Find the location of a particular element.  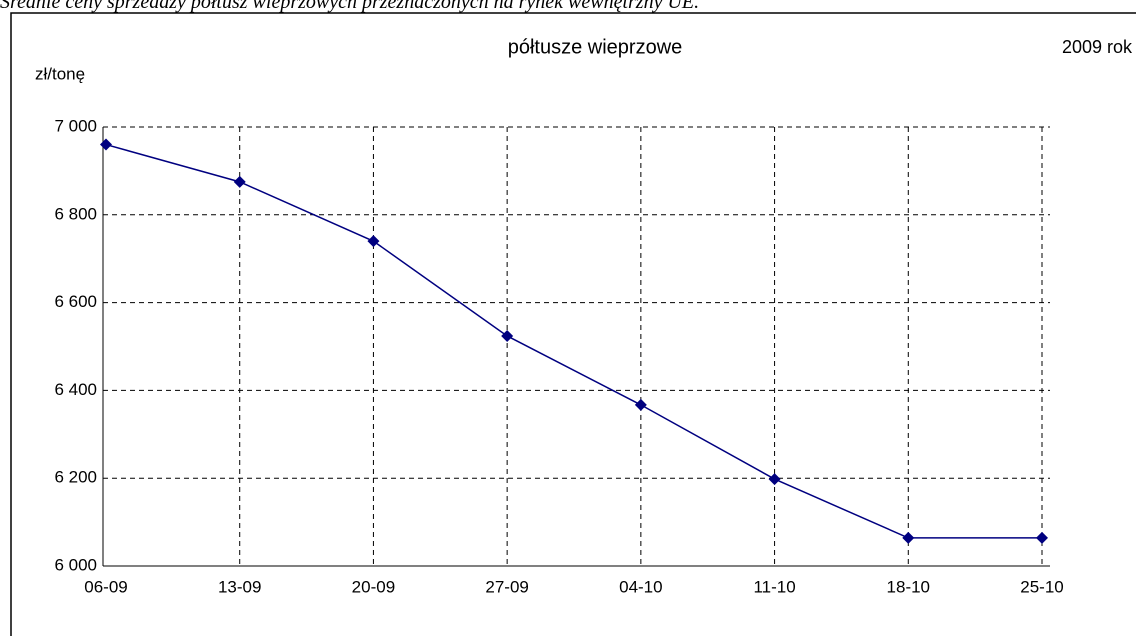

y-axis-label: zł/tonę is located at coordinates (60, 73).